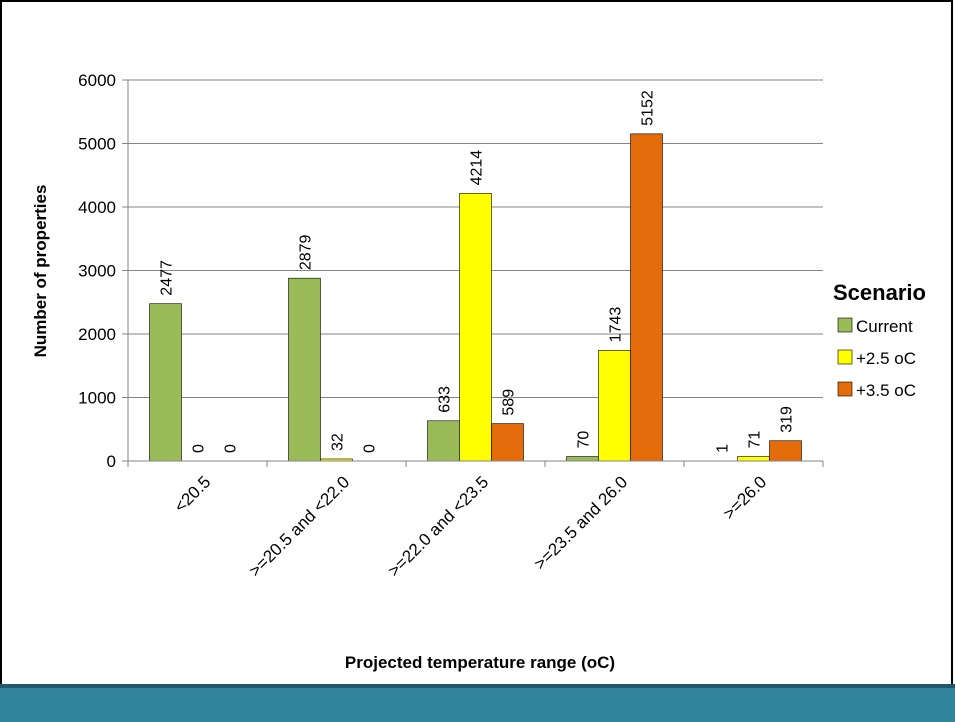  I want to click on x-tick-label: >=22.0 and <23.5, so click(438, 526).